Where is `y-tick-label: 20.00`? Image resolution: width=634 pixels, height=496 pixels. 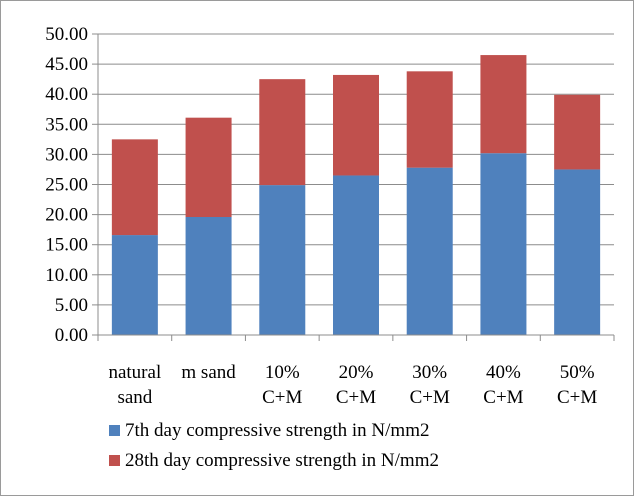 y-tick-label: 20.00 is located at coordinates (66, 215).